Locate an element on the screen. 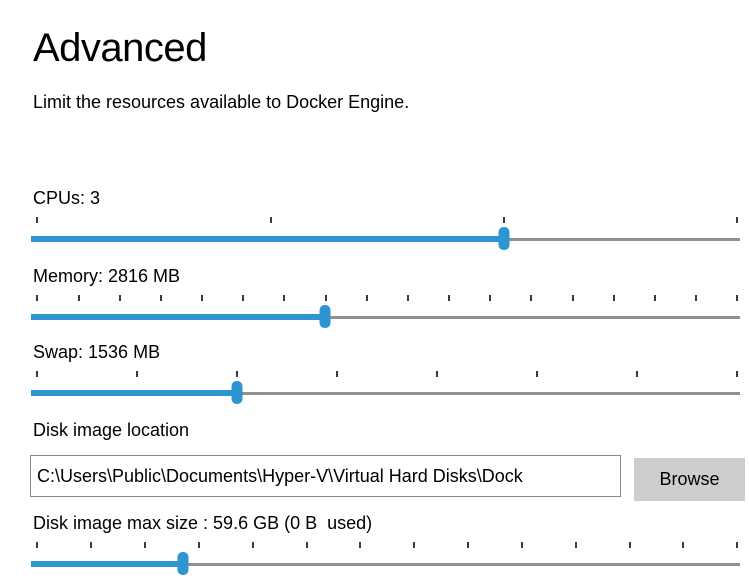 The image size is (749, 580). disk-image-max-size-row: Disk image max size : 59.6 GB (0 B used) is located at coordinates (374, 546).